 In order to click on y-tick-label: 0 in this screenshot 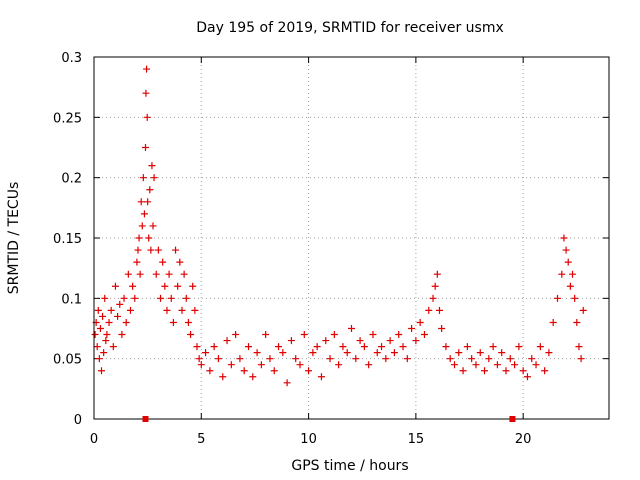, I will do `click(78, 420)`.